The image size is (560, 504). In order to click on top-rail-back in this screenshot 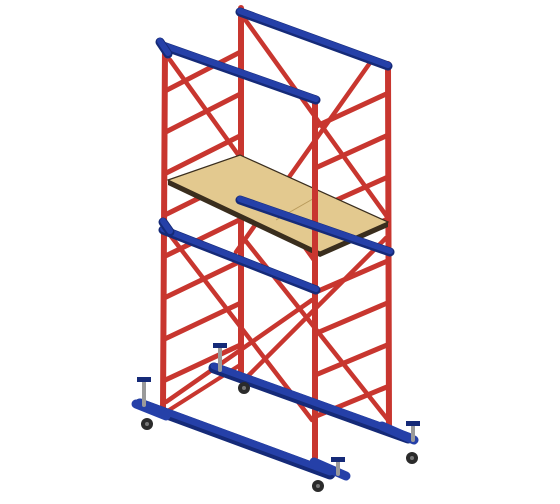, I will do `click(314, 38)`.